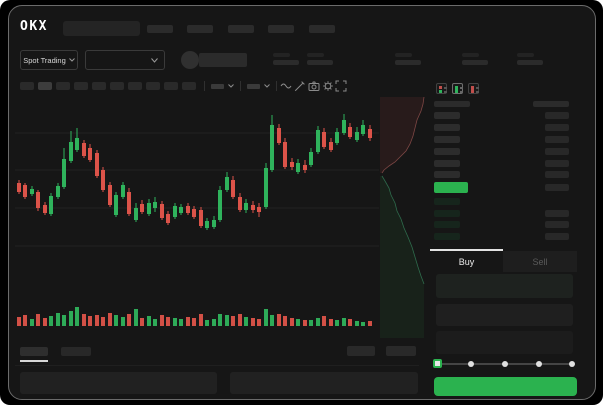  What do you see at coordinates (504, 286) in the screenshot?
I see `price-field` at bounding box center [504, 286].